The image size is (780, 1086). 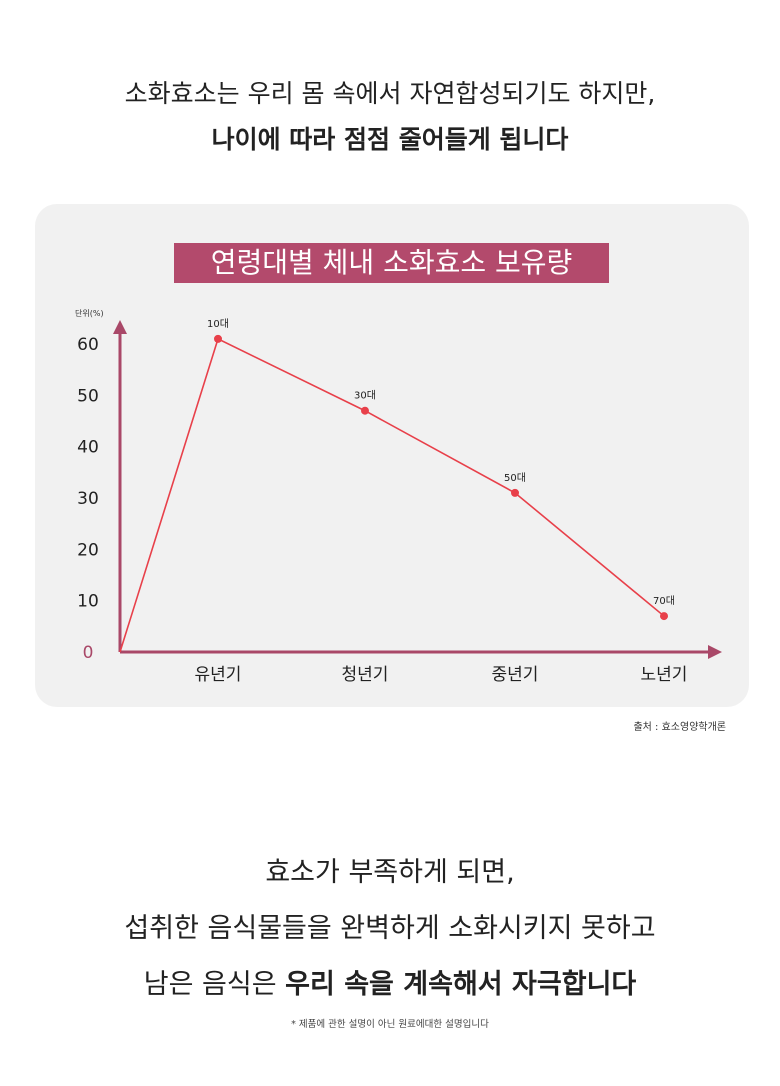 I want to click on outro-line-2: 섭취한 음식물들을 완벽하게 소화시키지 못하고, so click(x=390, y=928).